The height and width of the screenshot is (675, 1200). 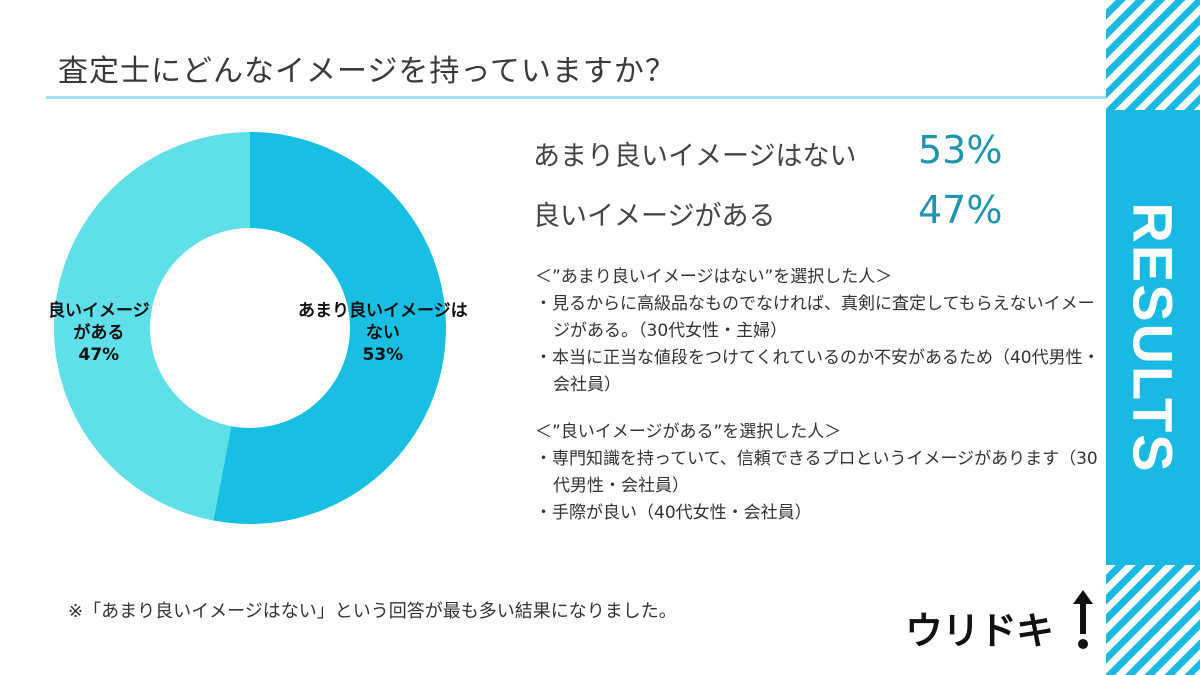 I want to click on slice-label-not-good: あまり良いイメージは ない 53%, so click(x=383, y=333).